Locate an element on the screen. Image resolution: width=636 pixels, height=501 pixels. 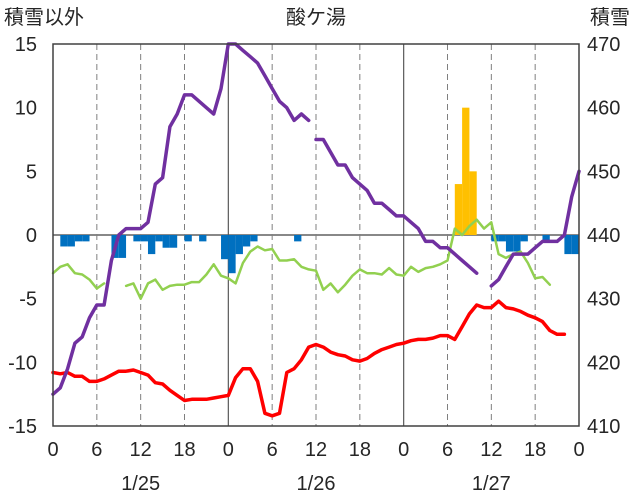
date-labels: 1/25 1/26 1/27 is located at coordinates (316, 484).